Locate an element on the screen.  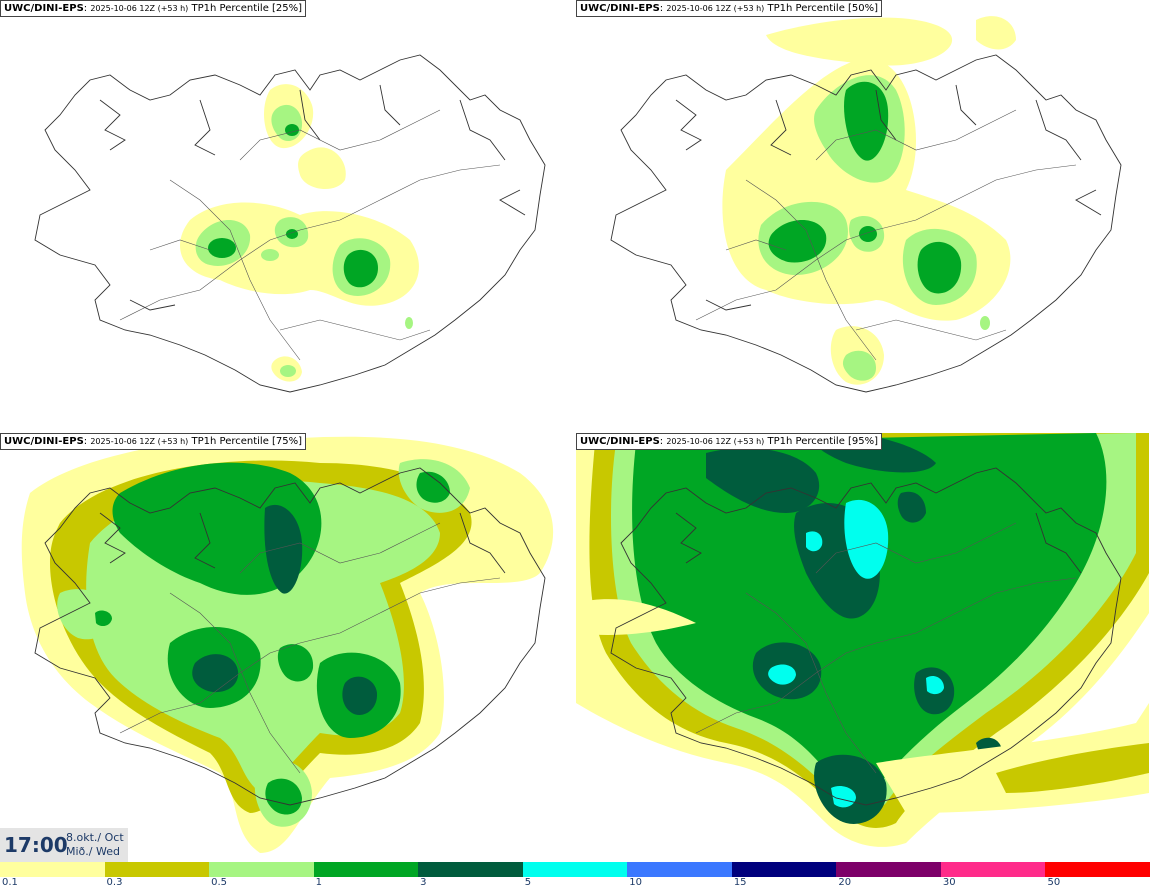
legend-tick-label: 50 is located at coordinates (1054, 882).